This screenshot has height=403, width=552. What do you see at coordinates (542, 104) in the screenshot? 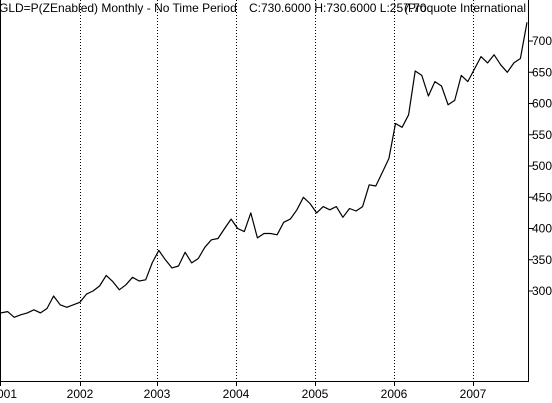
I see `y-tick-label: 600` at bounding box center [542, 104].